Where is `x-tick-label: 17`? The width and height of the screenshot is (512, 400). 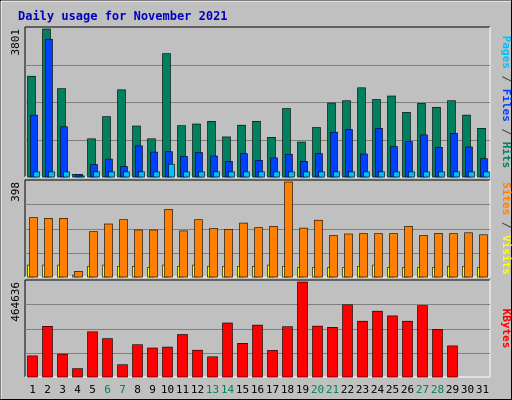
x-tick-label: 17 is located at coordinates (272, 389).